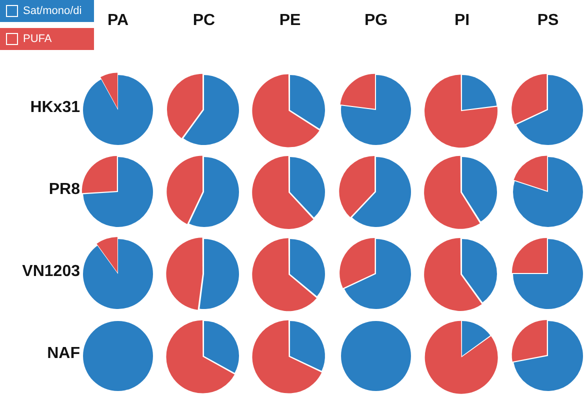 This screenshot has height=400, width=588. I want to click on text: PR8, so click(64, 190).